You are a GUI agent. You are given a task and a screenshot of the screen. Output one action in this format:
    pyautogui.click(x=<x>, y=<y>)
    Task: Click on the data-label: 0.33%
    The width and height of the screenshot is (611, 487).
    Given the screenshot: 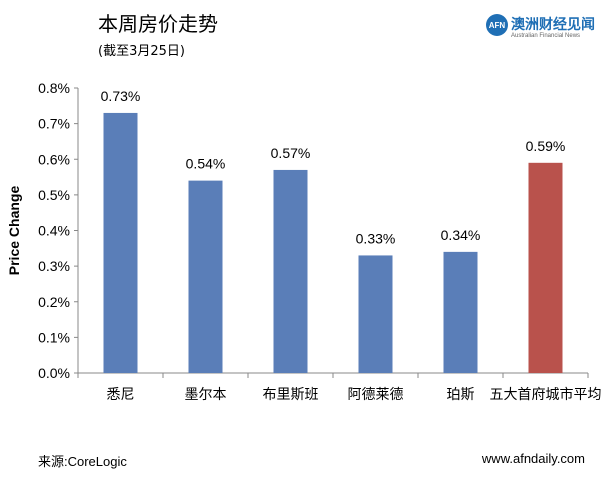 What is the action you would take?
    pyautogui.click(x=376, y=238)
    